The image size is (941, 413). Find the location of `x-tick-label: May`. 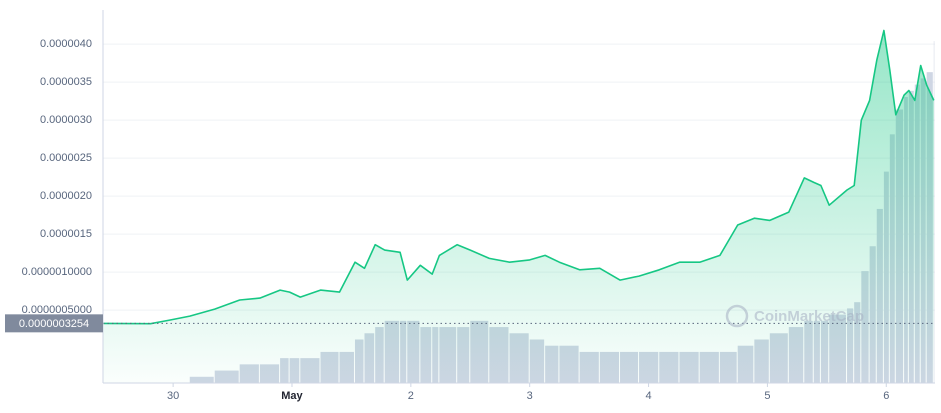

x-tick-label: May is located at coordinates (292, 396).